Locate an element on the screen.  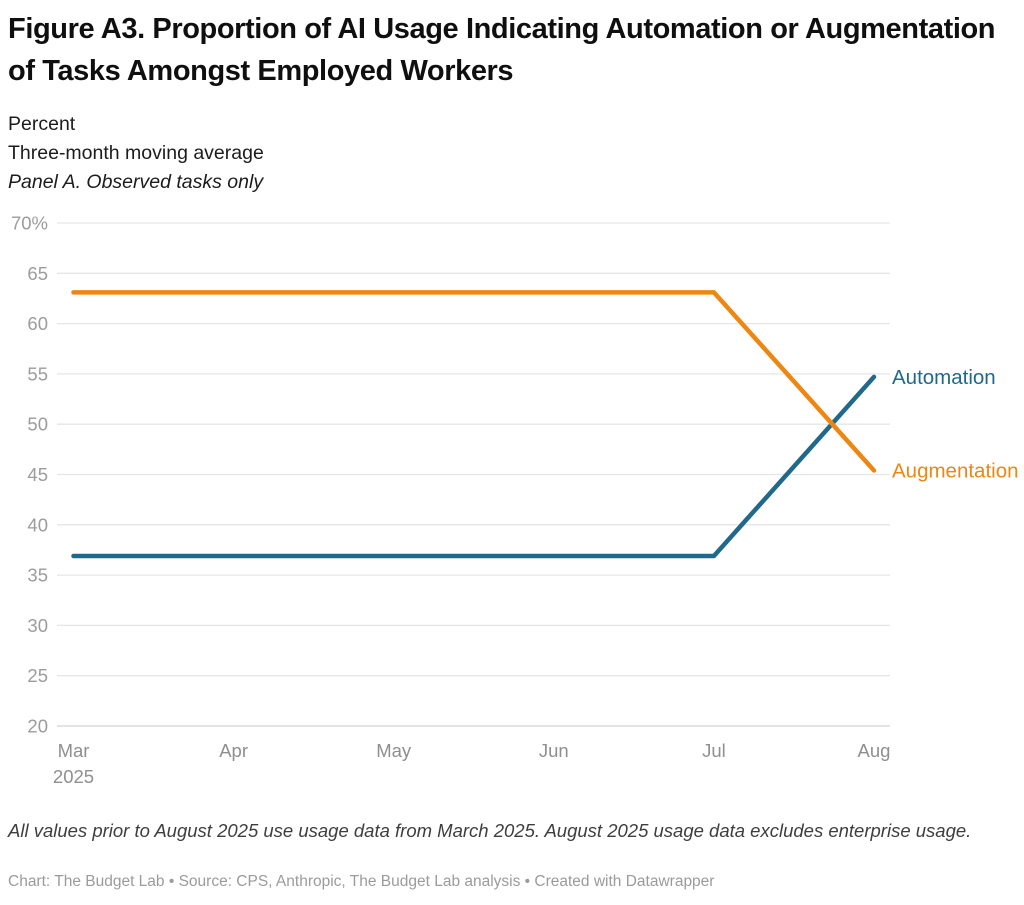
x-tick-label-mar: Mar is located at coordinates (74, 750).